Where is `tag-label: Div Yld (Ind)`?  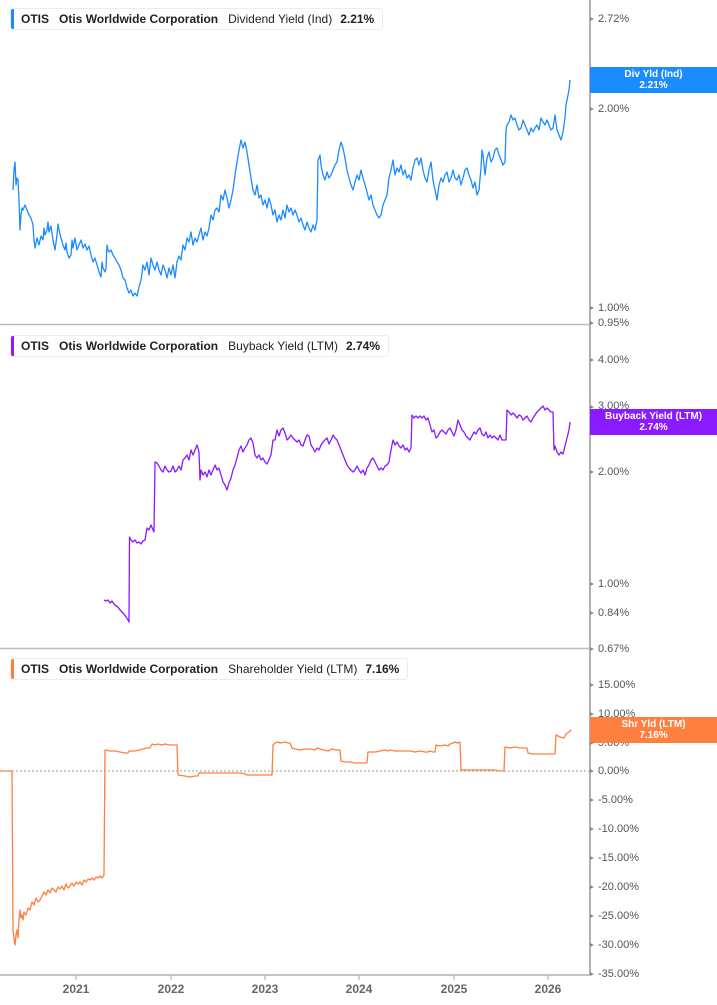
tag-label: Div Yld (Ind) is located at coordinates (653, 74).